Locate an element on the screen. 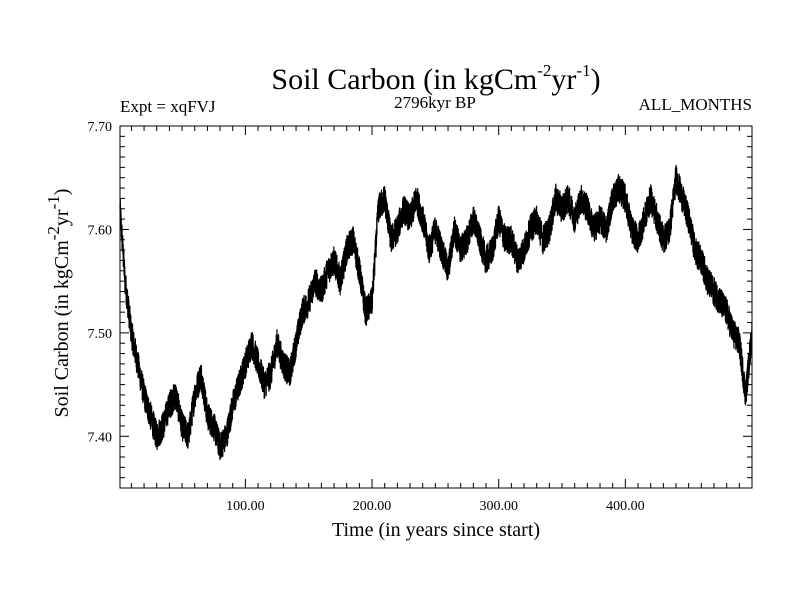 The height and width of the screenshot is (600, 800). x-tick-label: 100.00 is located at coordinates (245, 506).